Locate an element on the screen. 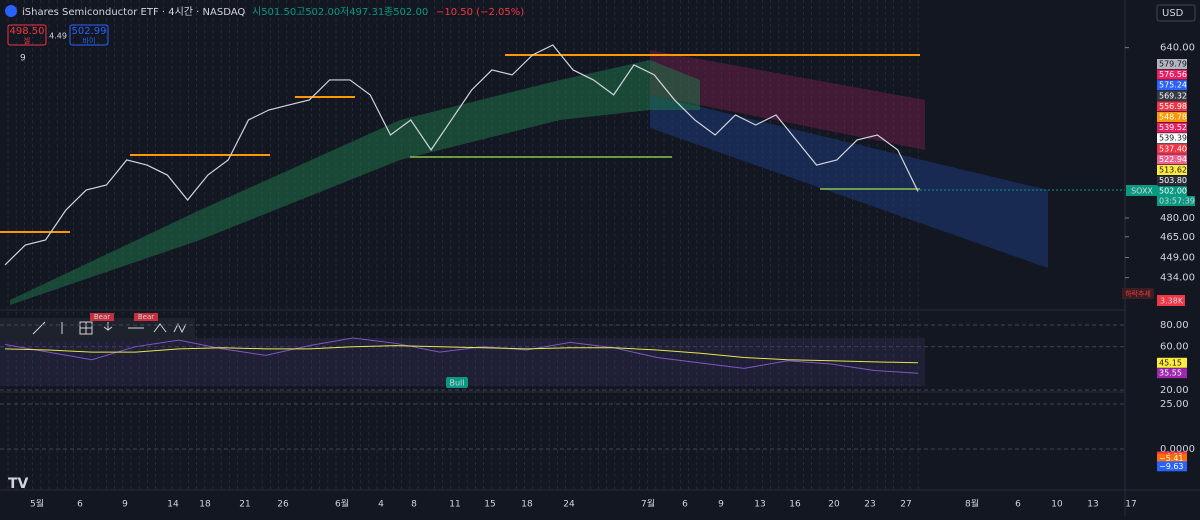 The width and height of the screenshot is (1200, 520). countdown-tag is located at coordinates (1176, 201).